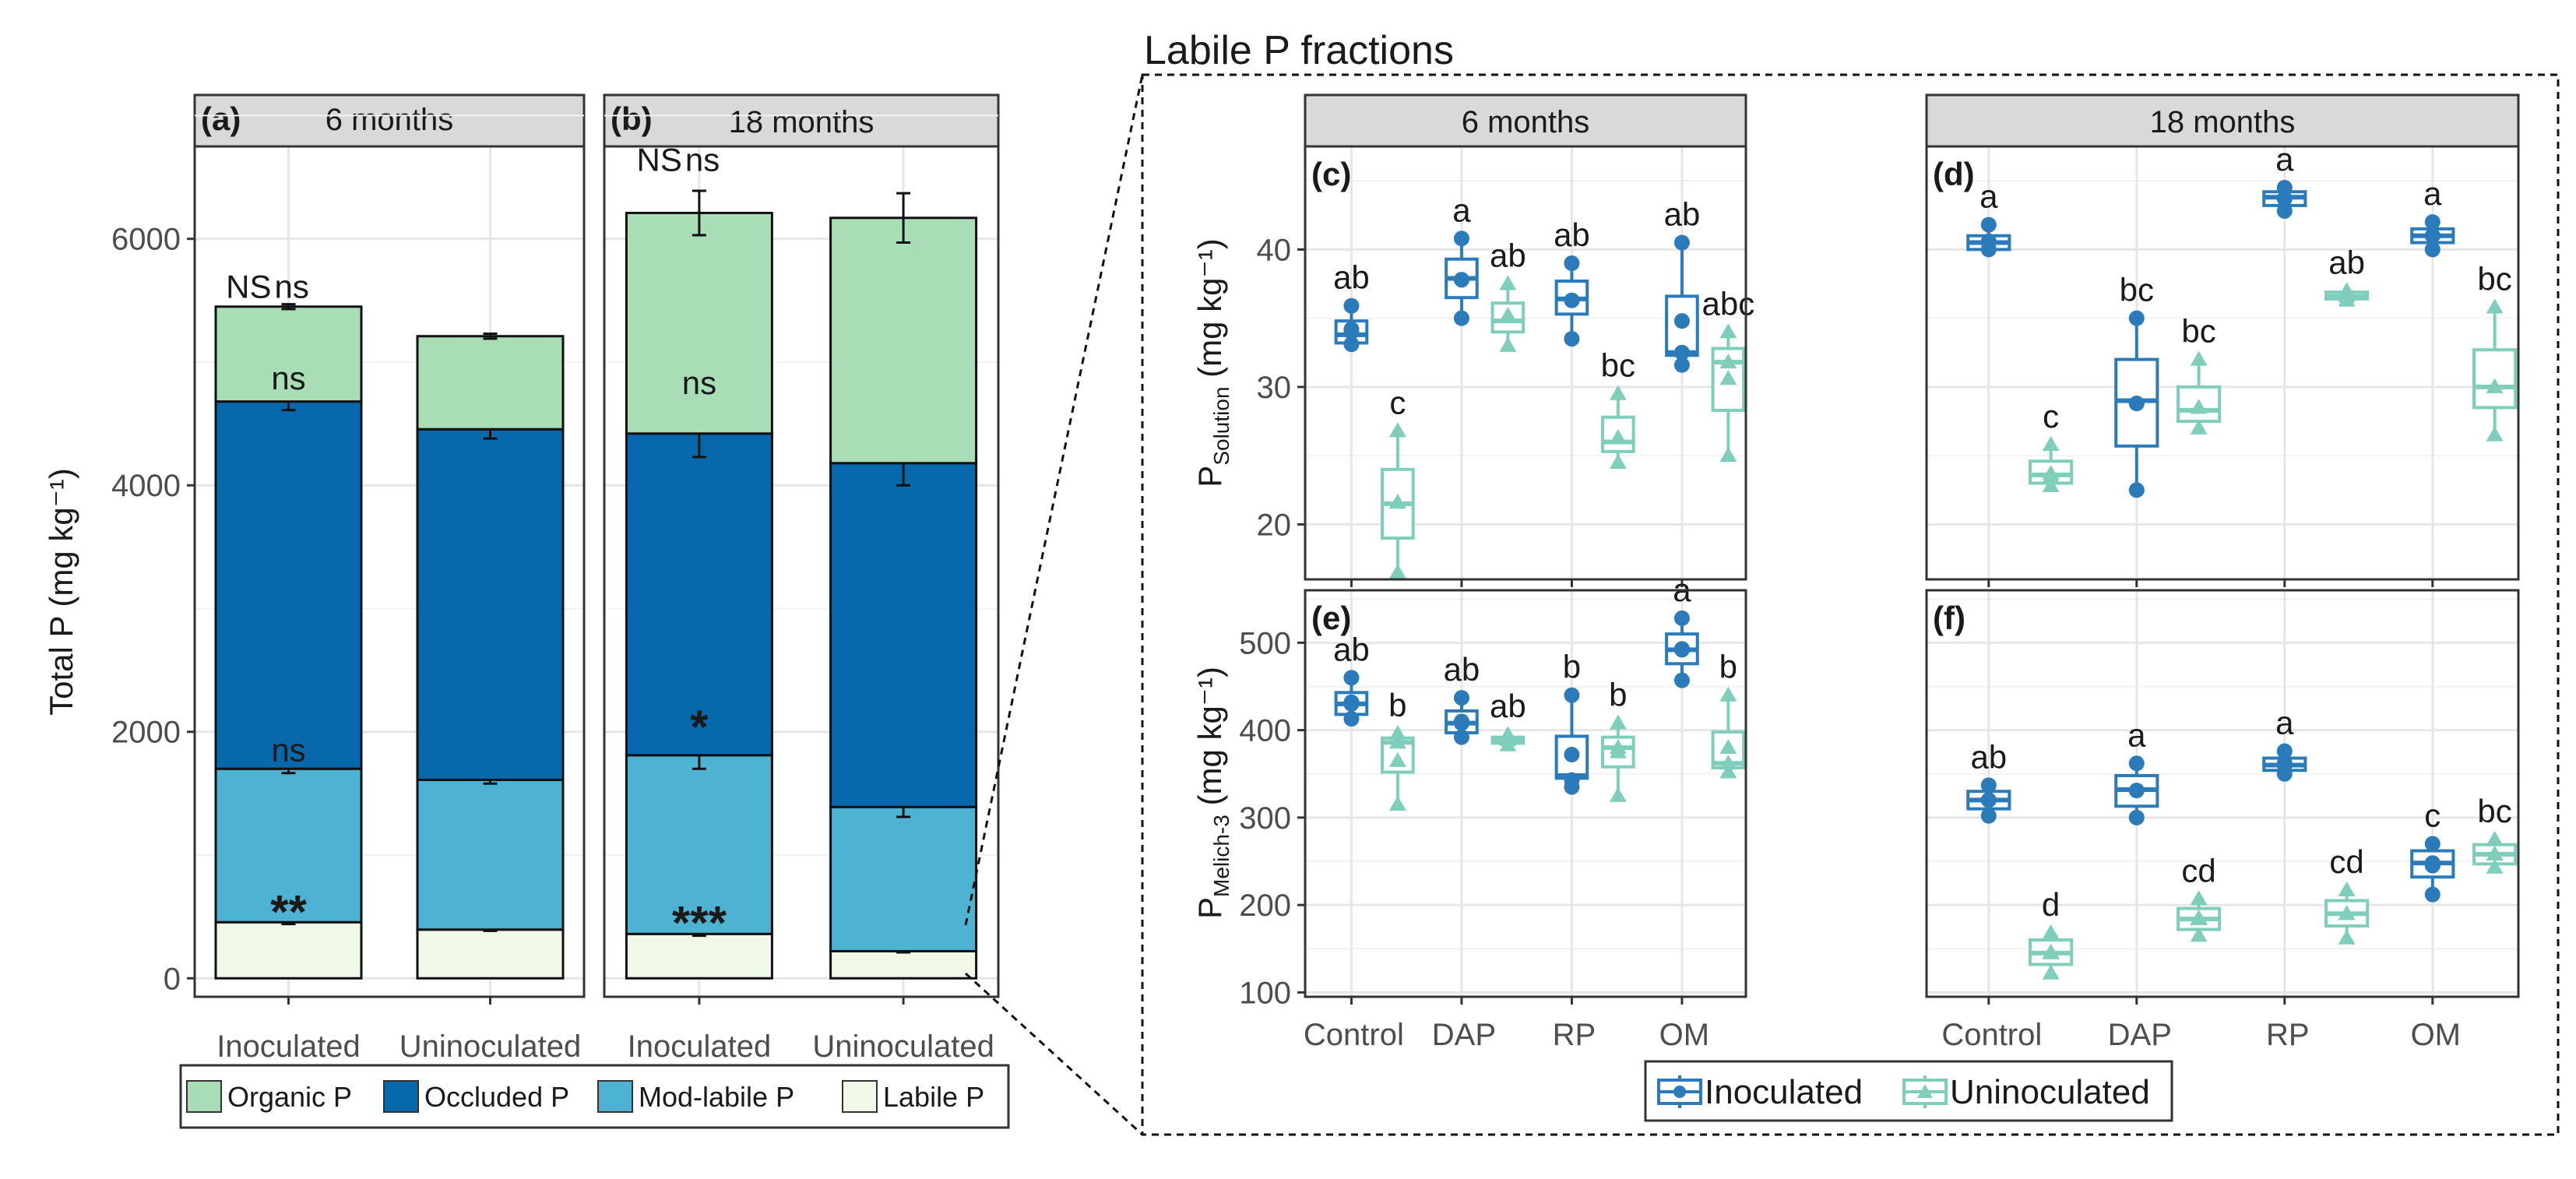 This screenshot has width=2576, height=1179. Describe the element at coordinates (146, 733) in the screenshot. I see `y-tick-label: 2000` at that location.